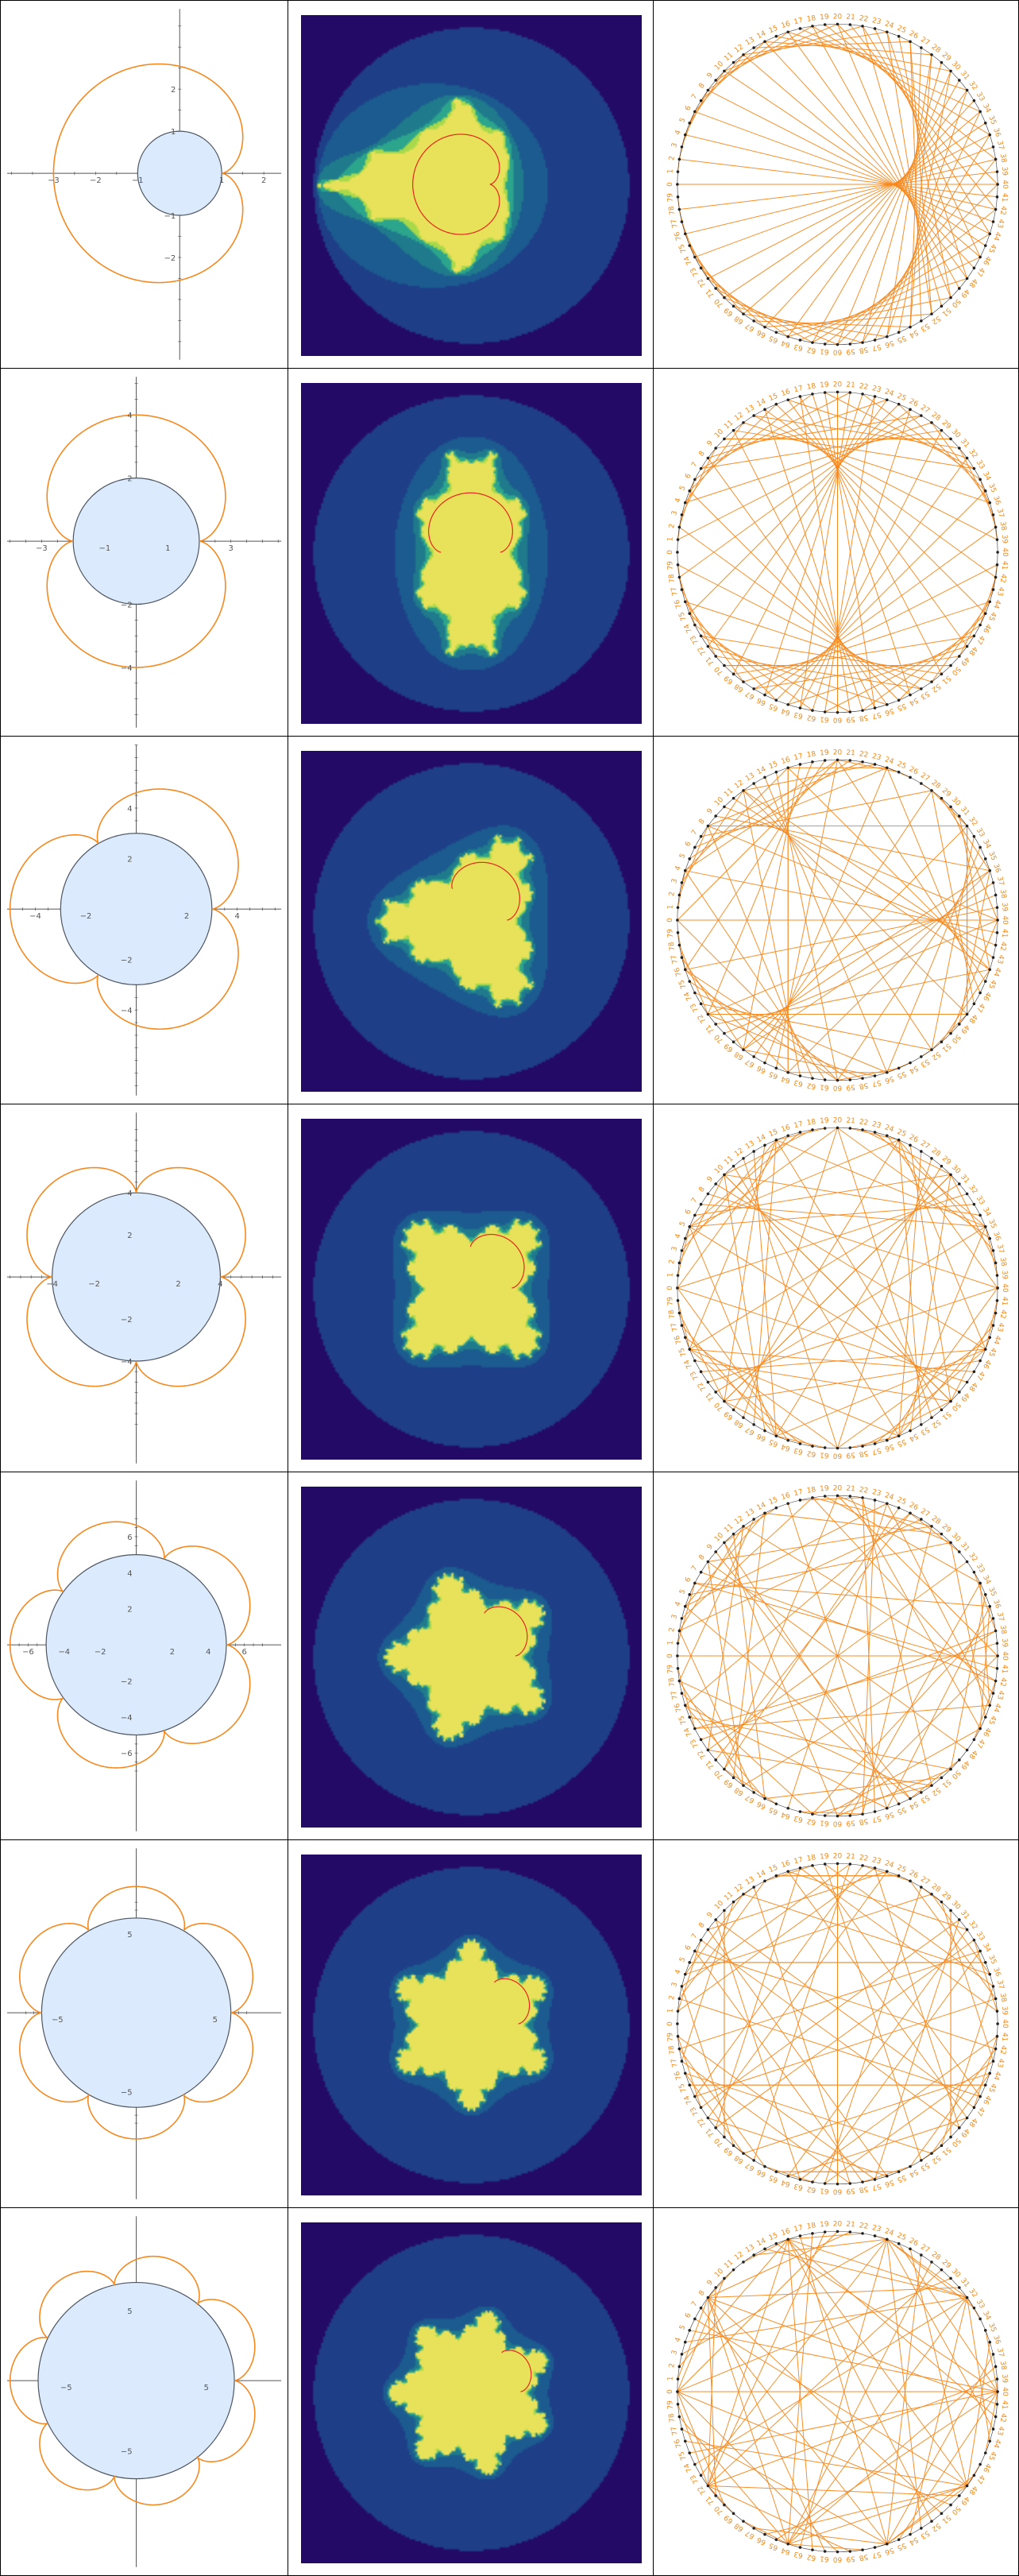  I want to click on chord-point-label: 14, so click(762, 1506).